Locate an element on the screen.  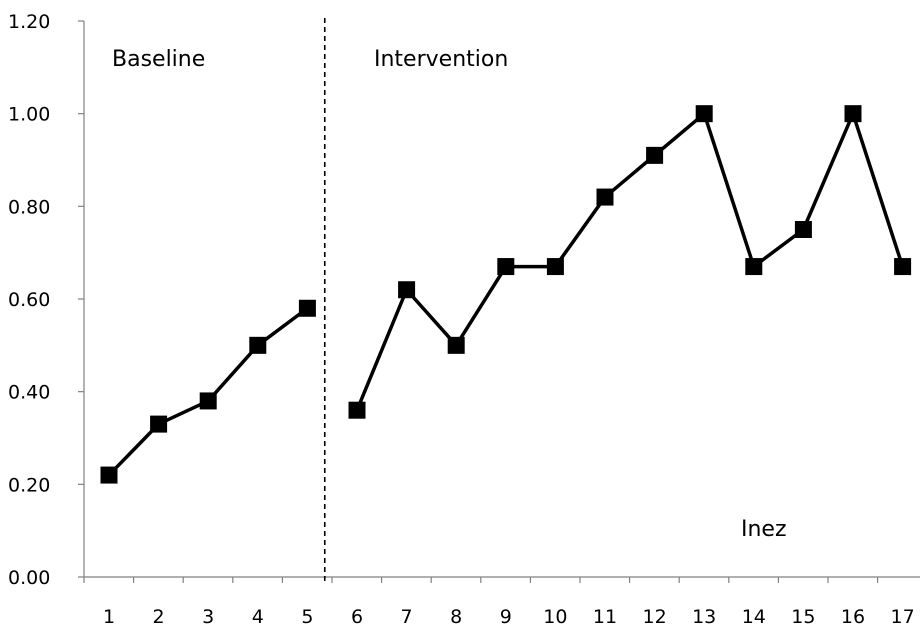
baseline-label: Baseline is located at coordinates (158, 59).